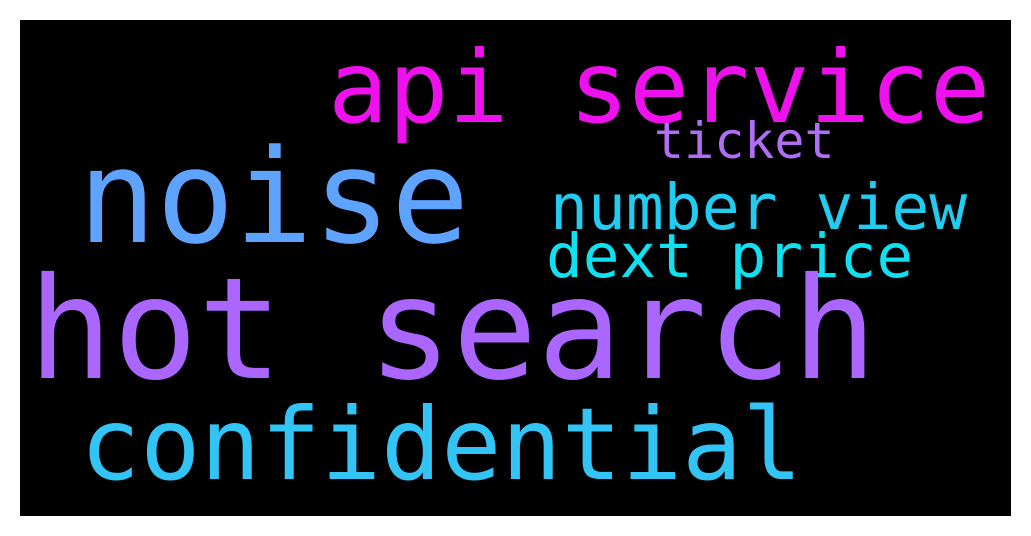  What do you see at coordinates (730, 256) in the screenshot?
I see `word-dext-price: dext price` at bounding box center [730, 256].